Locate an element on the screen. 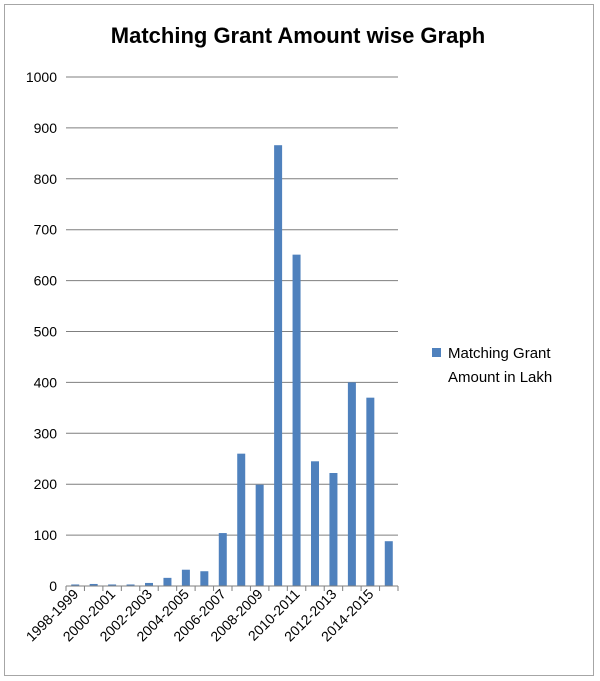  legend: Matching Grant Amount in Lakh is located at coordinates (492, 365).